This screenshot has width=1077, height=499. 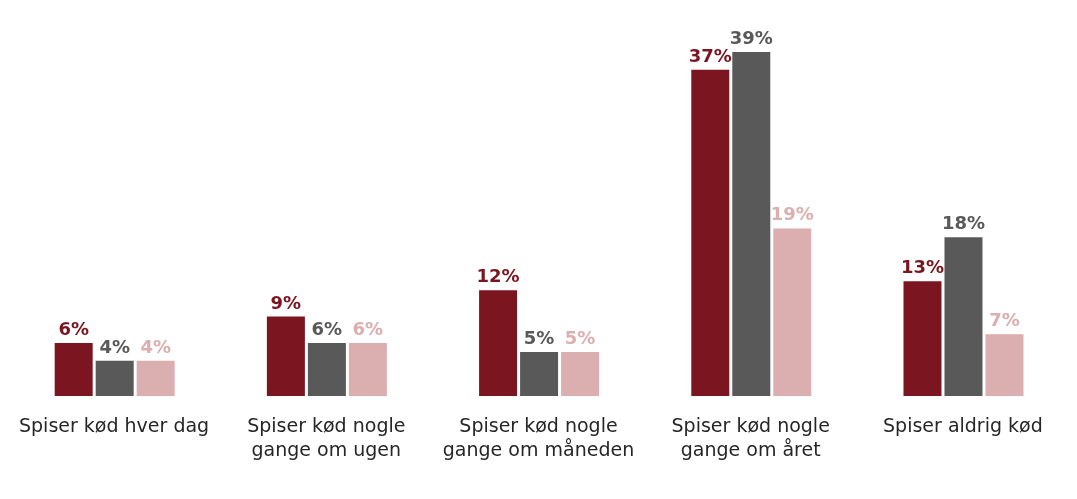 What do you see at coordinates (326, 437) in the screenshot?
I see `x-tick-label: Spiser kød nogle gange om ugen` at bounding box center [326, 437].